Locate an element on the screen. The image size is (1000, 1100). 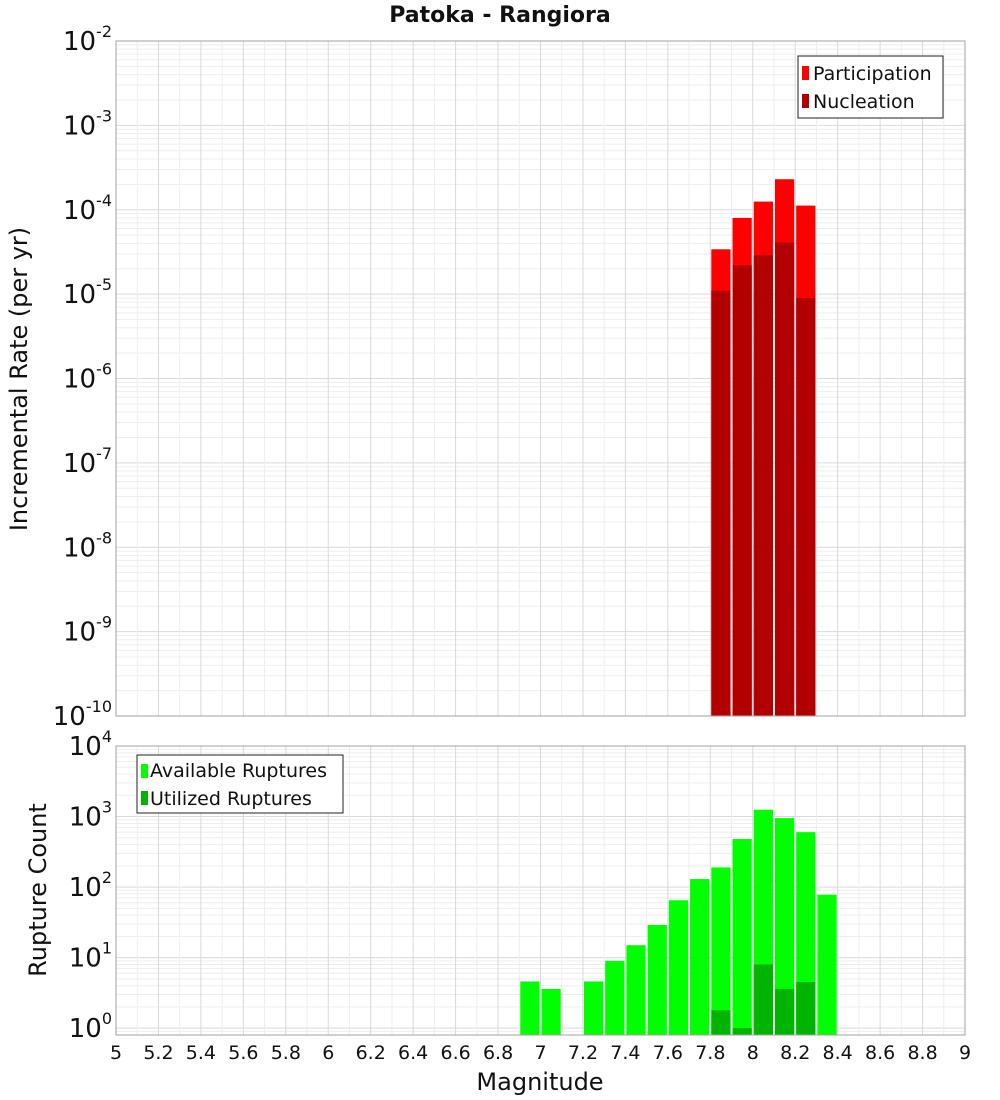
x-tick-label: 6.2 is located at coordinates (371, 1053).